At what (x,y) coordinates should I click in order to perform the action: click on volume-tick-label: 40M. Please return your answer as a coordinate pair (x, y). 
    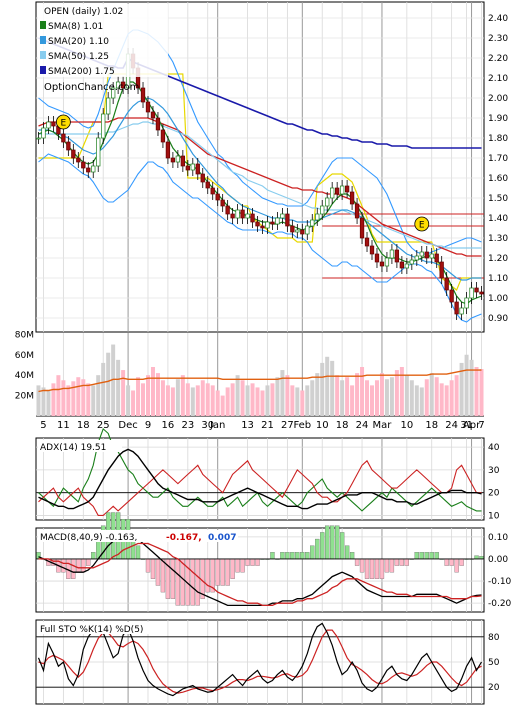
    Looking at the image, I should click on (24, 376).